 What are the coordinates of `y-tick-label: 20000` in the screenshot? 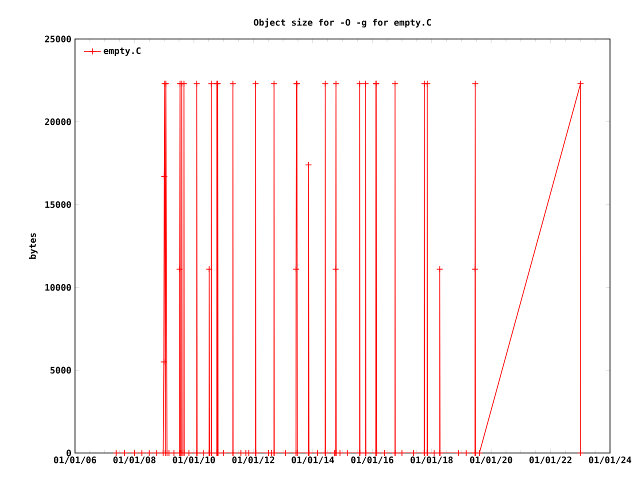 It's located at (57, 122).